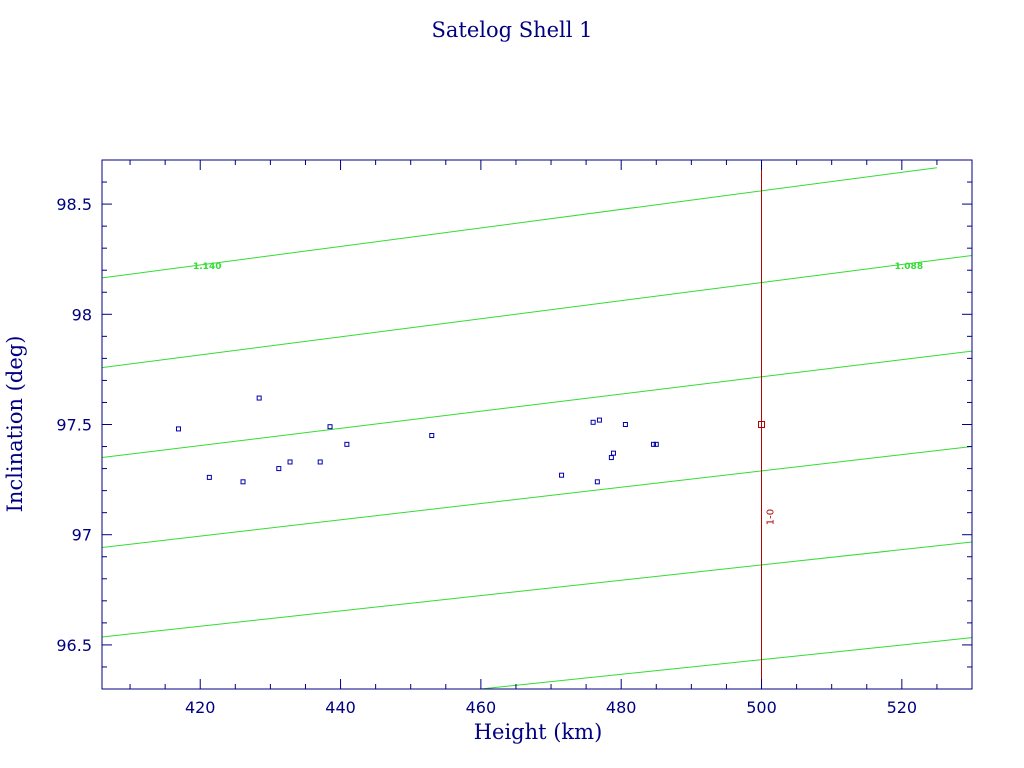 The height and width of the screenshot is (768, 1024). Describe the element at coordinates (621, 707) in the screenshot. I see `x-tick-label: 480` at that location.